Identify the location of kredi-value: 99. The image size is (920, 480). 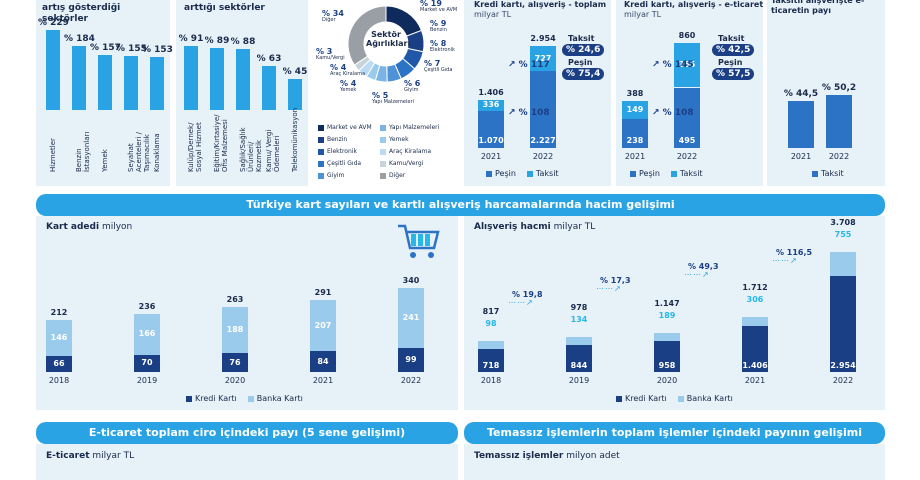
(411, 359).